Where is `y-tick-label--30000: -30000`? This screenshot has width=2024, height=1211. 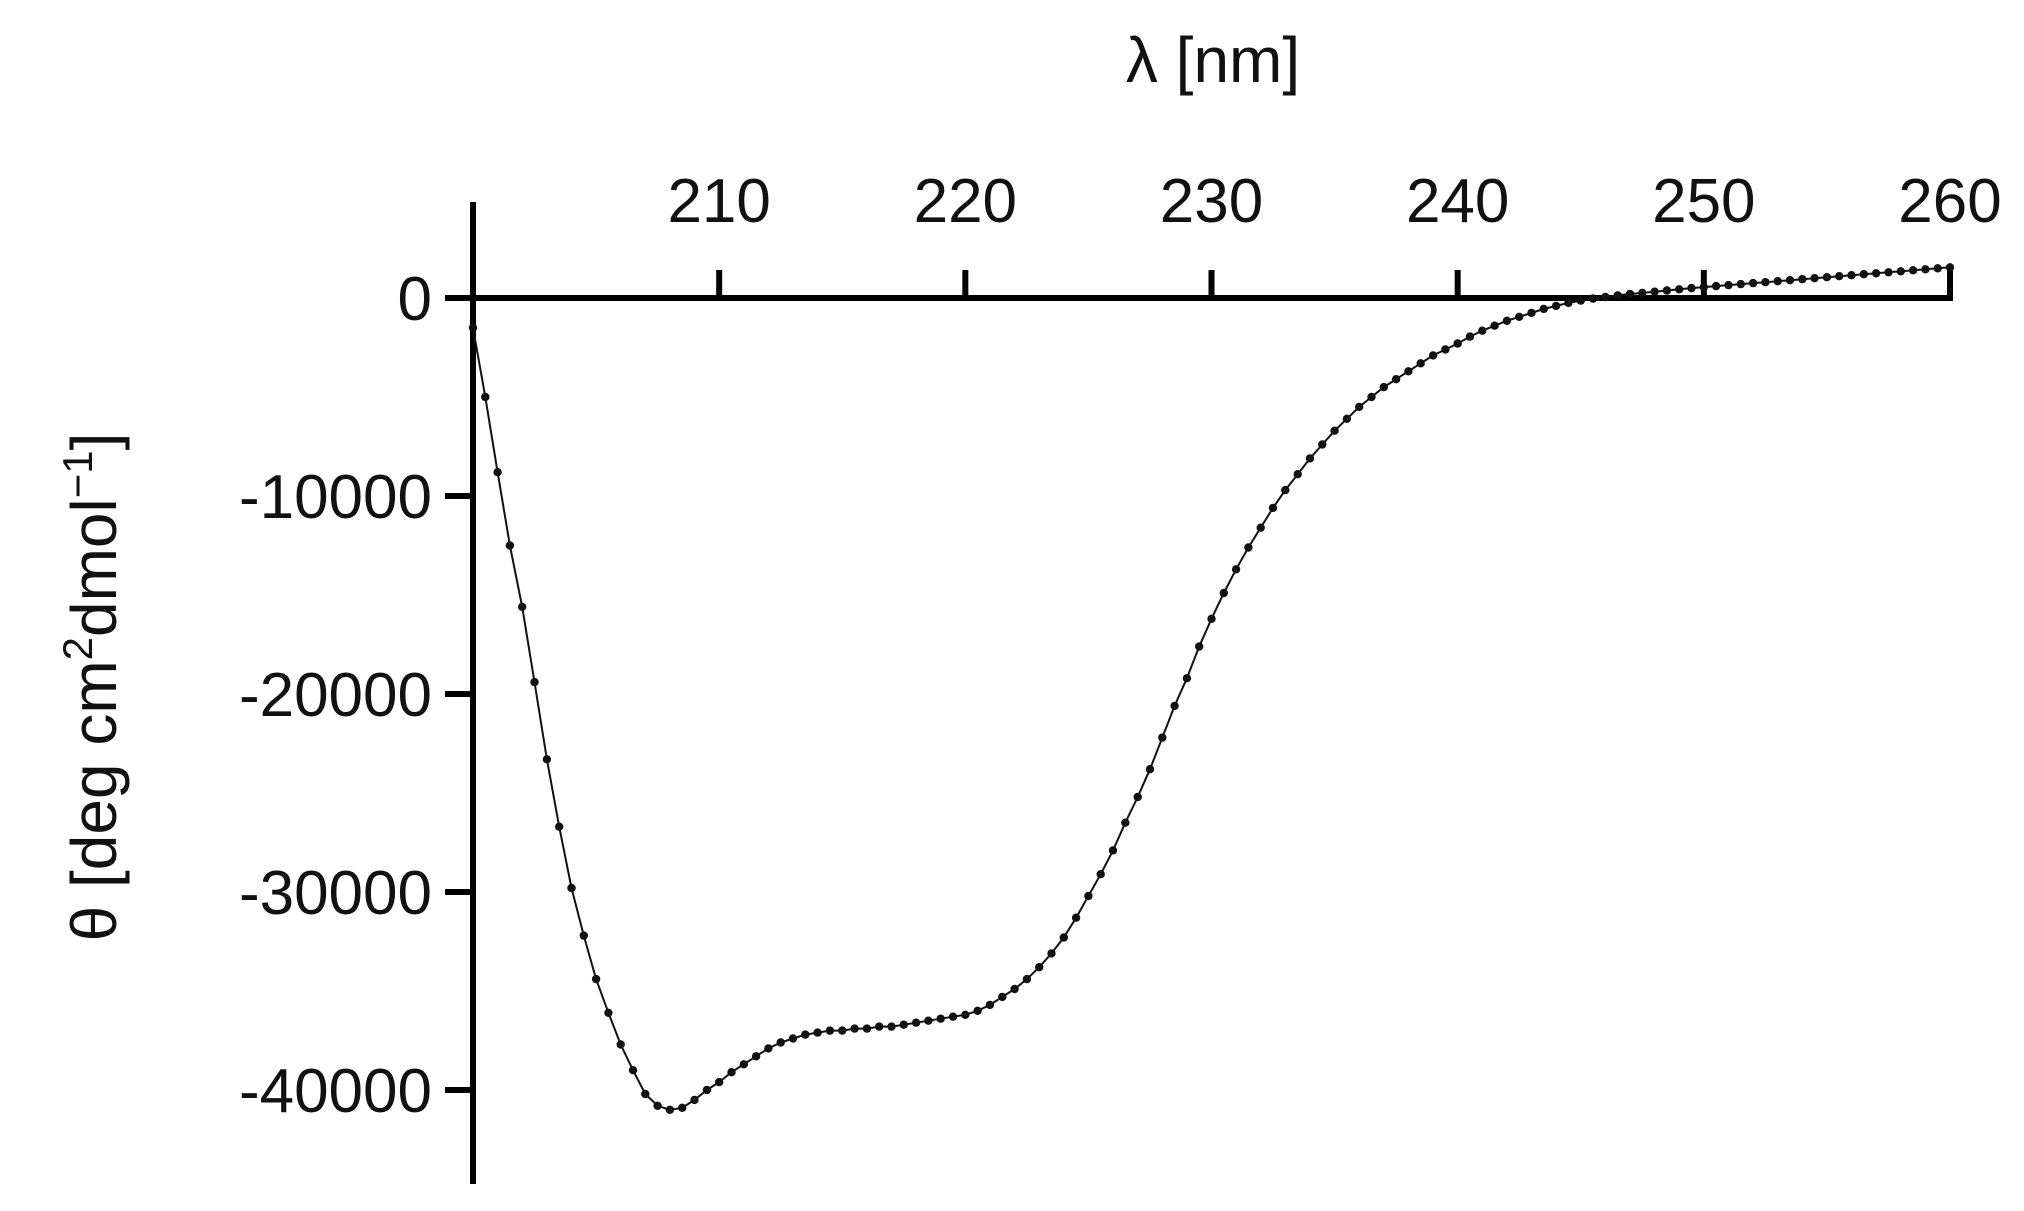 y-tick-label--30000: -30000 is located at coordinates (335, 893).